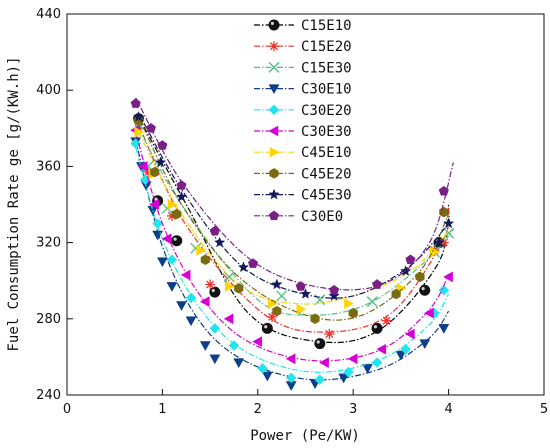 This screenshot has height=448, width=550. I want to click on legend-label: C30E0, so click(322, 217).